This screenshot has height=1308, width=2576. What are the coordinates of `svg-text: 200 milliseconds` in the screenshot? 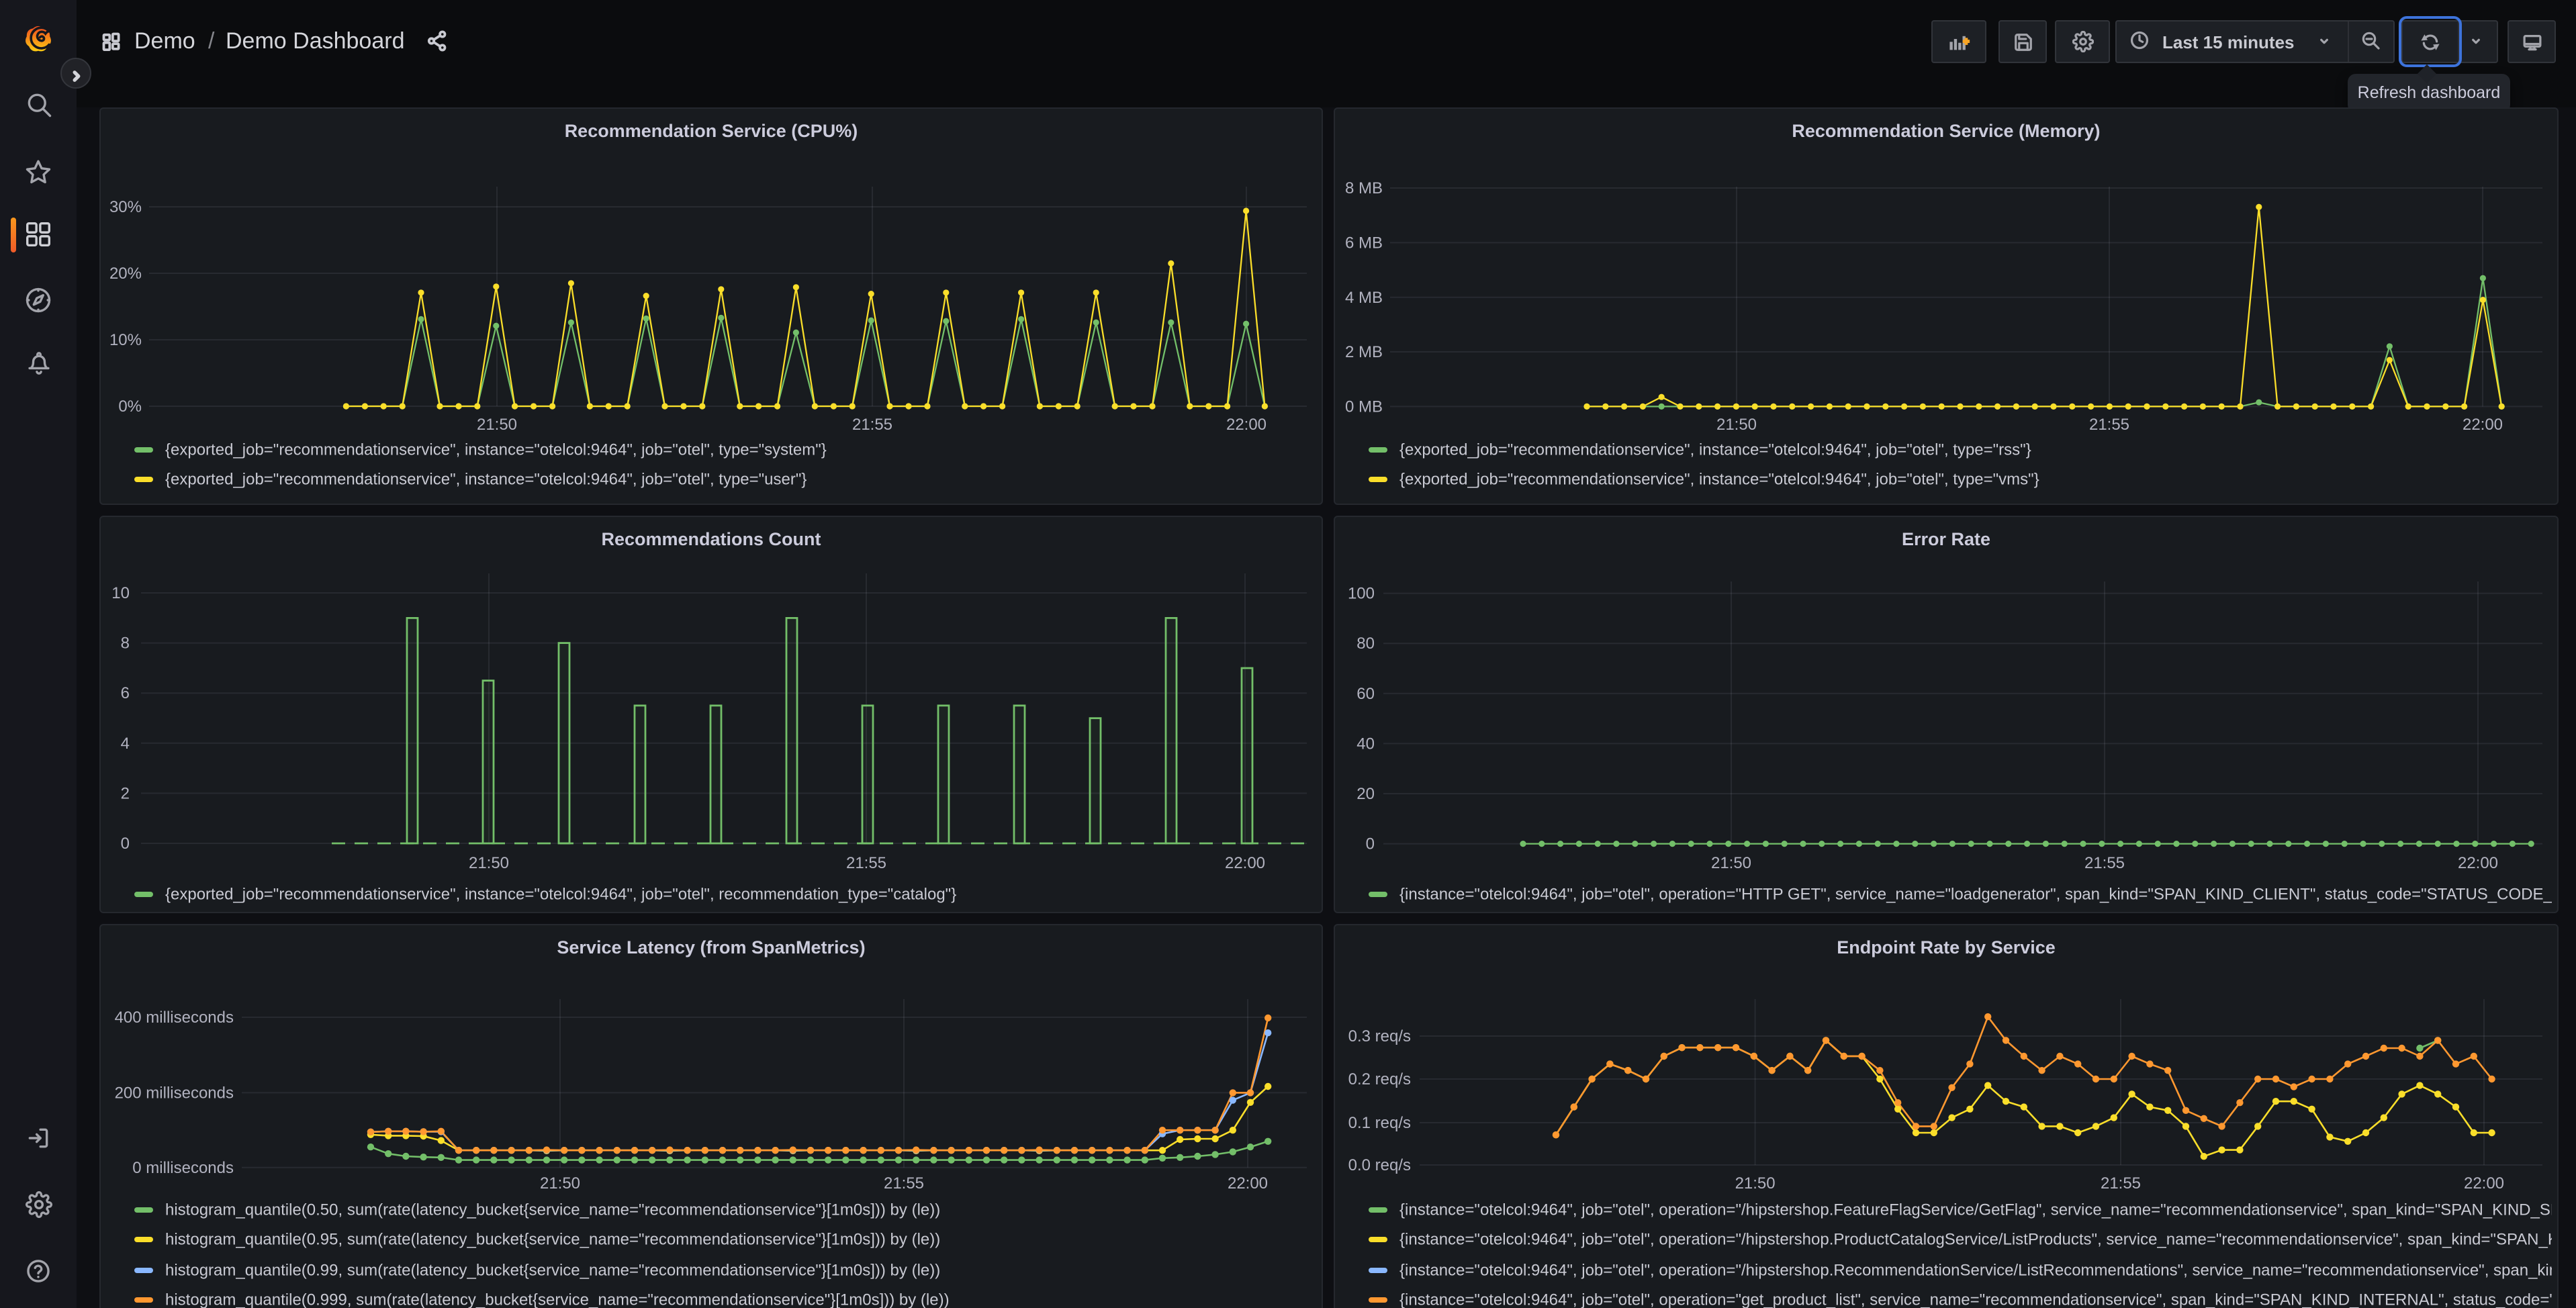 It's located at (174, 1093).